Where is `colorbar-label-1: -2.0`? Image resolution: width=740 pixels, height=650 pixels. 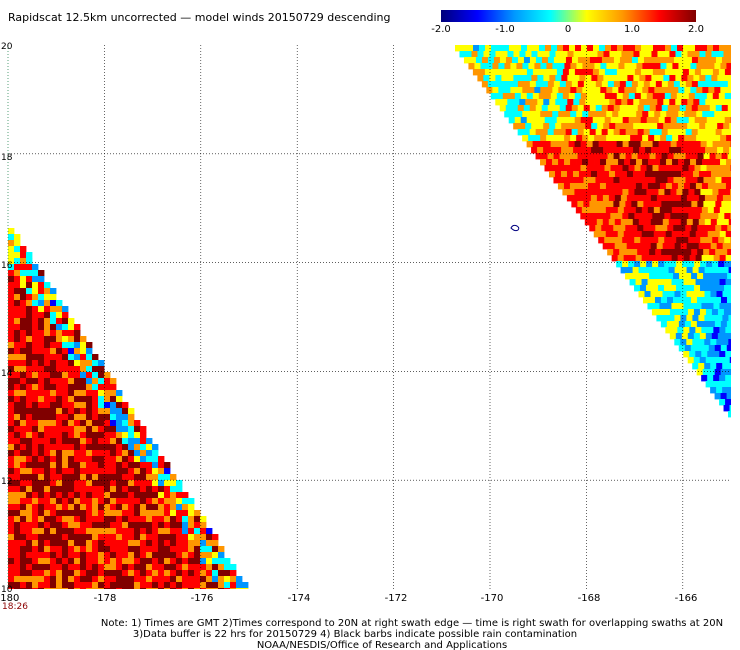
colorbar-label-1: -2.0 is located at coordinates (441, 29).